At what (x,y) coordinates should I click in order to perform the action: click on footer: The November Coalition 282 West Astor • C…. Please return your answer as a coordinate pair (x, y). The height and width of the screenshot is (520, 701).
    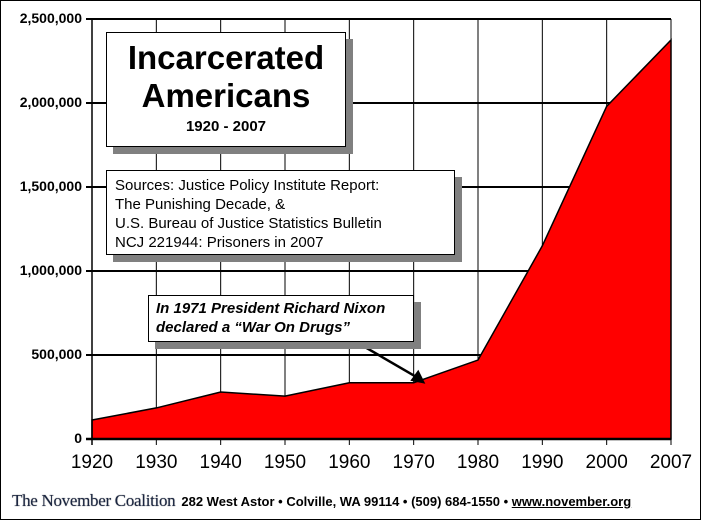
    Looking at the image, I should click on (352, 502).